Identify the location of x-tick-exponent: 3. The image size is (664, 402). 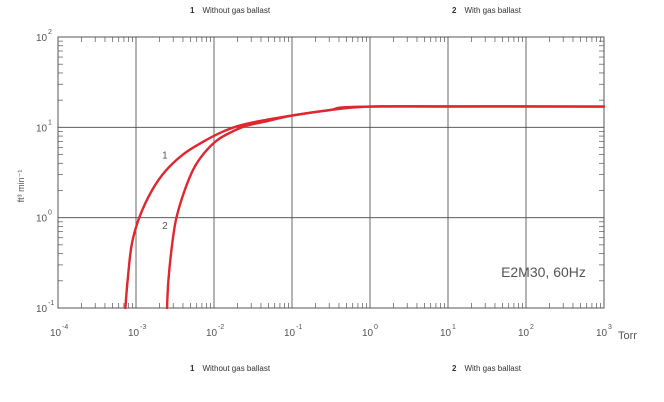
(610, 327).